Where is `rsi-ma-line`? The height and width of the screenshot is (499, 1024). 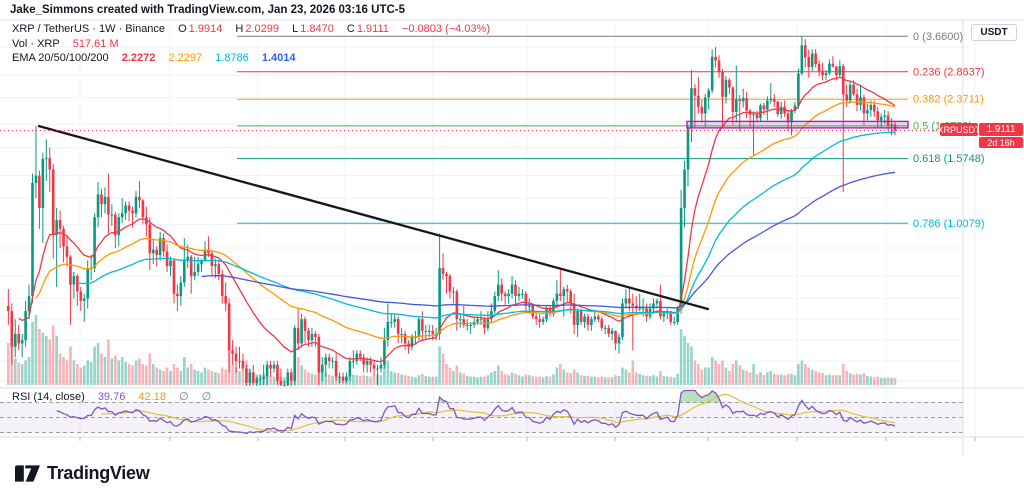
rsi-ma-line is located at coordinates (498, 412).